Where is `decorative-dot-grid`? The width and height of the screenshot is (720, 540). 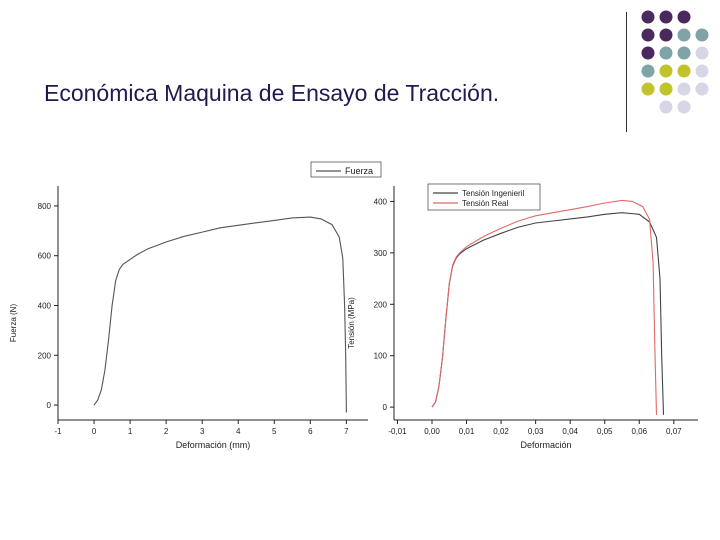
decorative-dot-grid is located at coordinates (675, 62).